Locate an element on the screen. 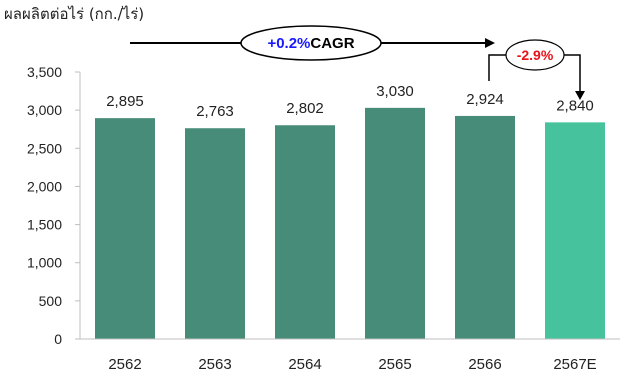  y-tick-label: 2,500 is located at coordinates (44, 148).